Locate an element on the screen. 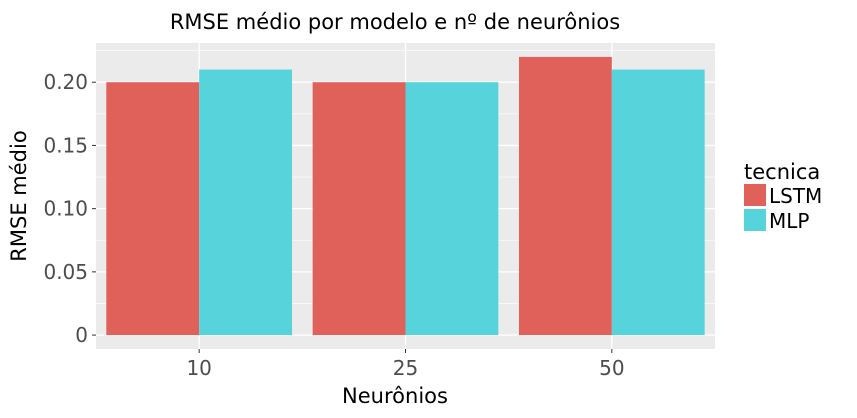 The image size is (857, 418). chart-title: RMSE médio por modelo e nº de neurônios is located at coordinates (395, 22).